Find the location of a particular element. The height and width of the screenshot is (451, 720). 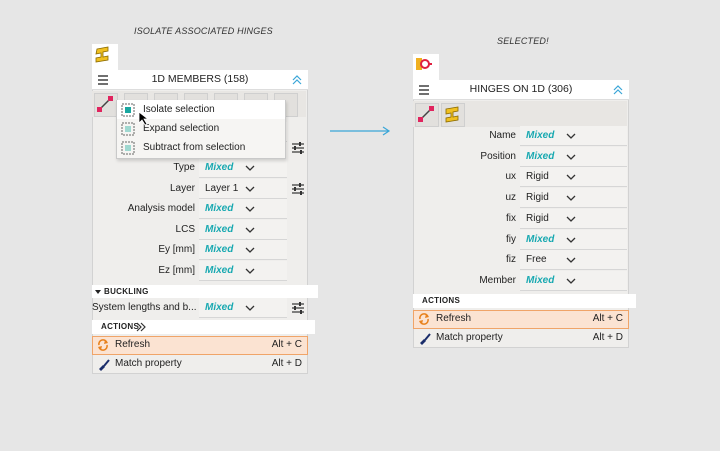

filter-button is located at coordinates (298, 149).